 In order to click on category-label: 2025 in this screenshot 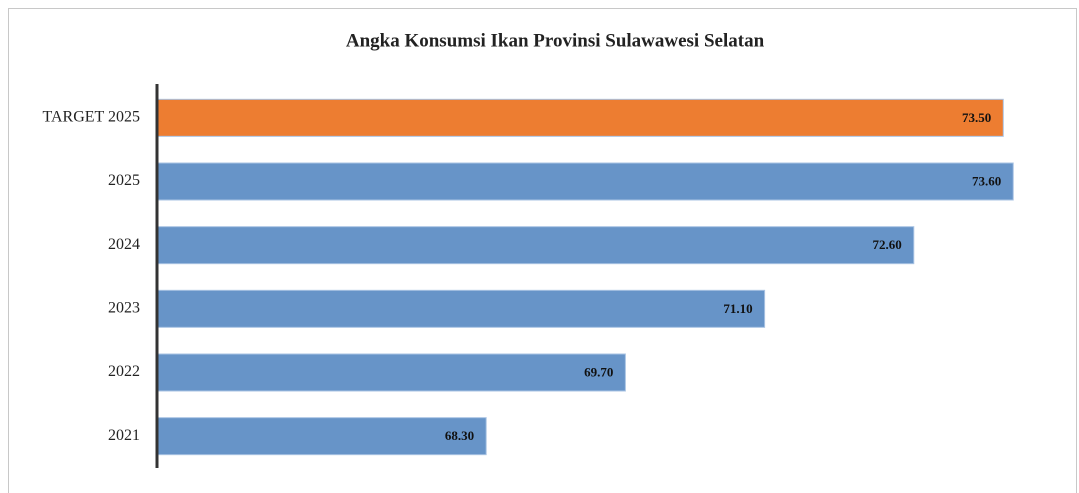, I will do `click(124, 180)`.